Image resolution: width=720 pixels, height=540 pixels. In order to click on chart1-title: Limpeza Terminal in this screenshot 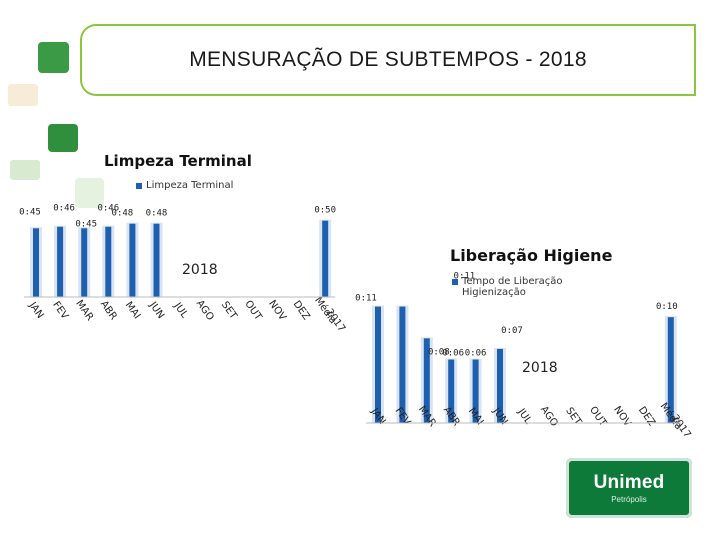, I will do `click(178, 161)`.